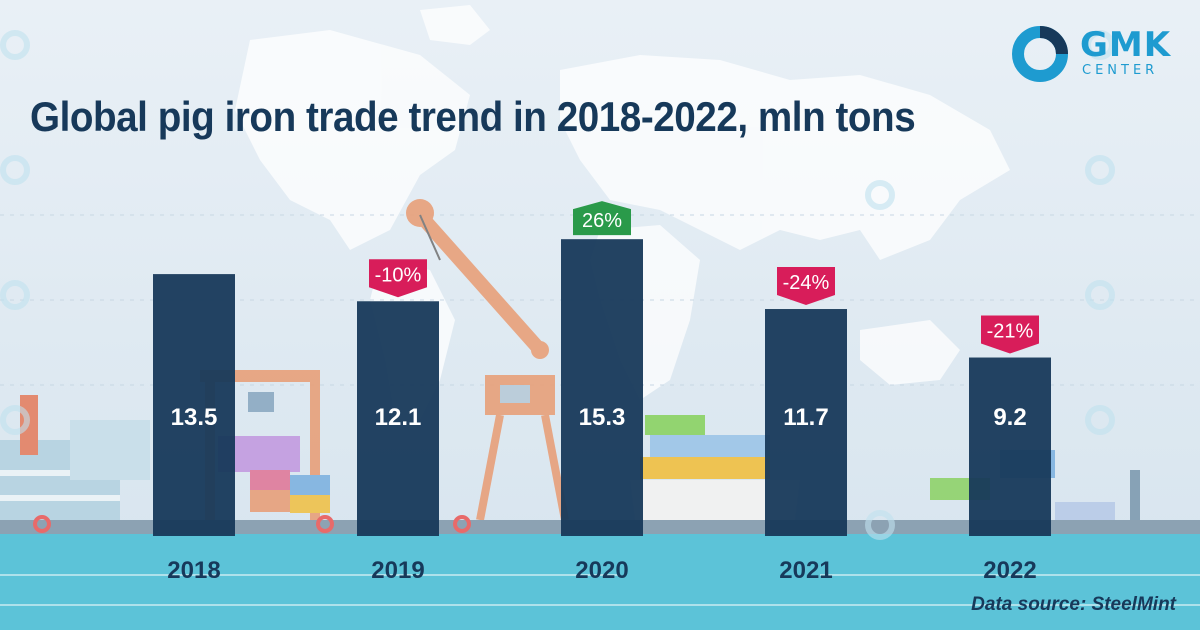  Describe the element at coordinates (194, 417) in the screenshot. I see `bar-value-label: 13.5` at that location.